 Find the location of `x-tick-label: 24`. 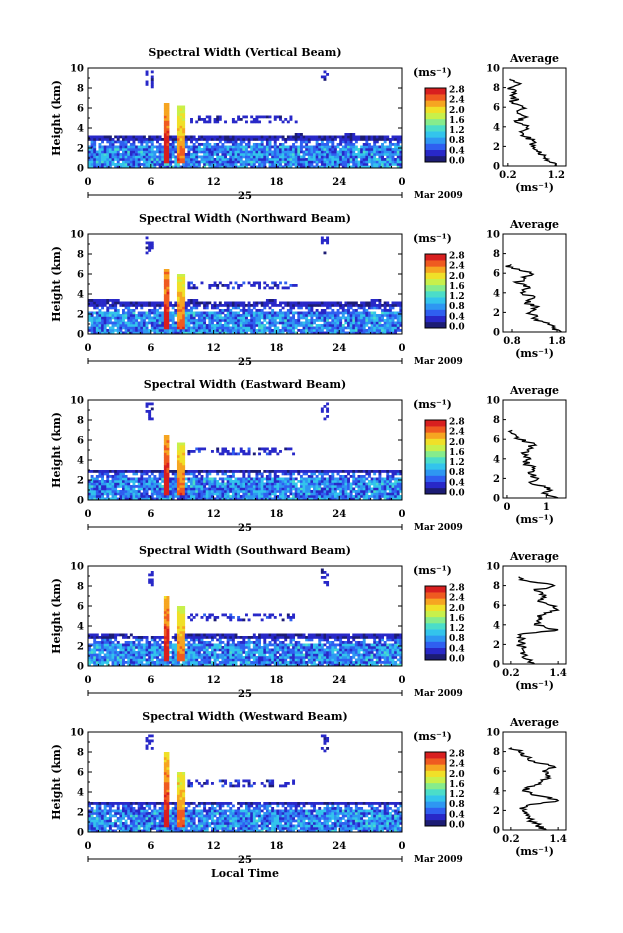

x-tick-label: 24 is located at coordinates (339, 182).